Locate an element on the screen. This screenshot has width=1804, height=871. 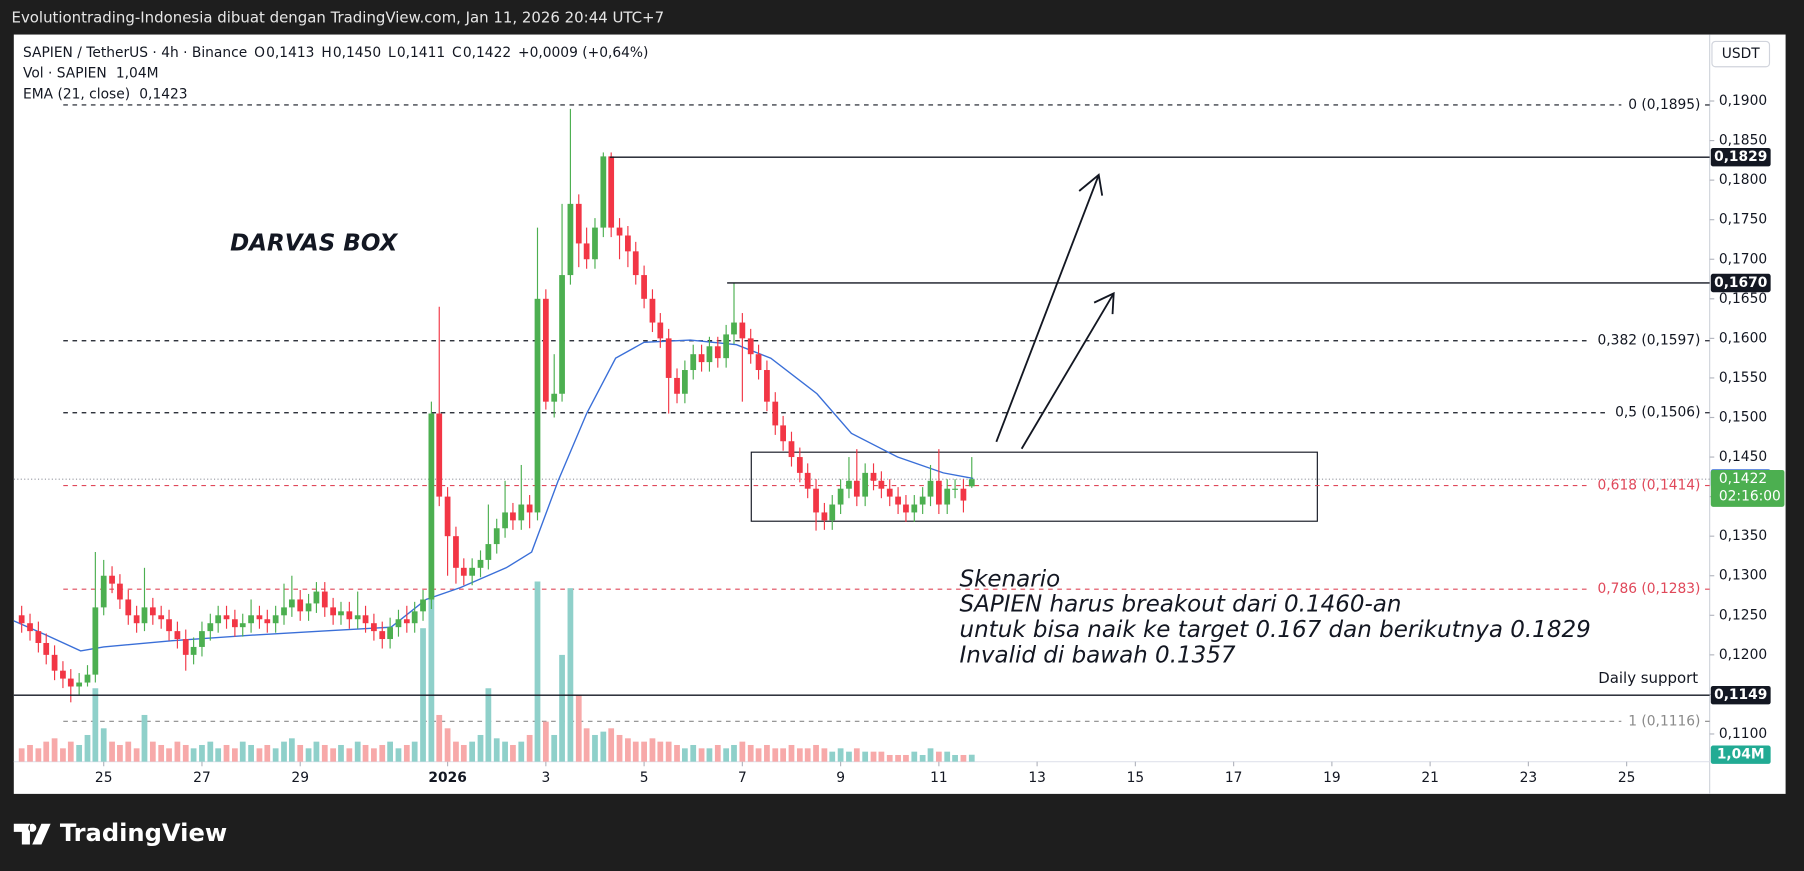
legend-text: C is located at coordinates (457, 53).